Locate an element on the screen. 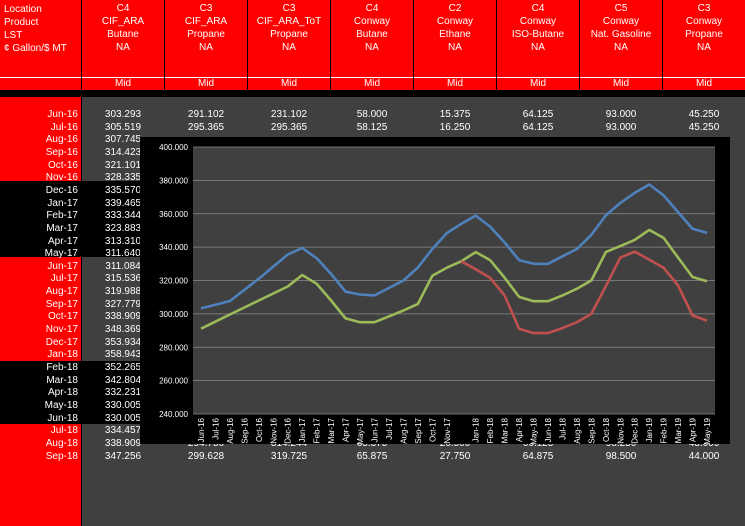 This screenshot has height=526, width=745. table-cell: 348.369 is located at coordinates (123, 330).